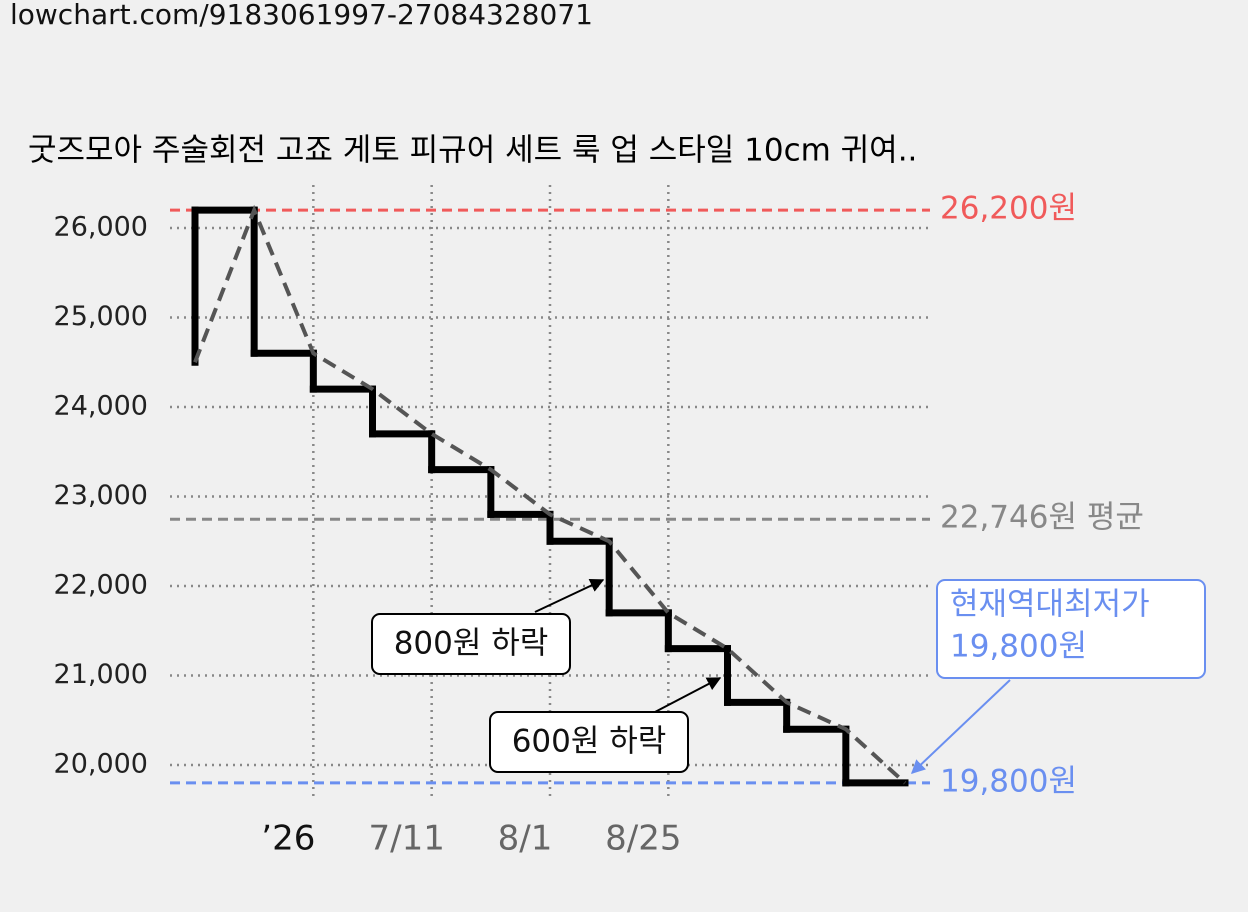 The width and height of the screenshot is (1248, 912). Describe the element at coordinates (301, 15) in the screenshot. I see `url: lowchart.com/9183061997-27084328071` at that location.